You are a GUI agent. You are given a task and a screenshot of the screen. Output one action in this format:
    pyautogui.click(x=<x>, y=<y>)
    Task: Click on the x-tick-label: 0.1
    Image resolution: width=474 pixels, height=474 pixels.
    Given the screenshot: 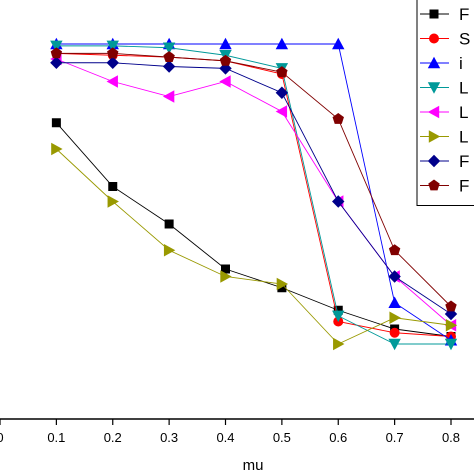 What is the action you would take?
    pyautogui.click(x=56, y=437)
    